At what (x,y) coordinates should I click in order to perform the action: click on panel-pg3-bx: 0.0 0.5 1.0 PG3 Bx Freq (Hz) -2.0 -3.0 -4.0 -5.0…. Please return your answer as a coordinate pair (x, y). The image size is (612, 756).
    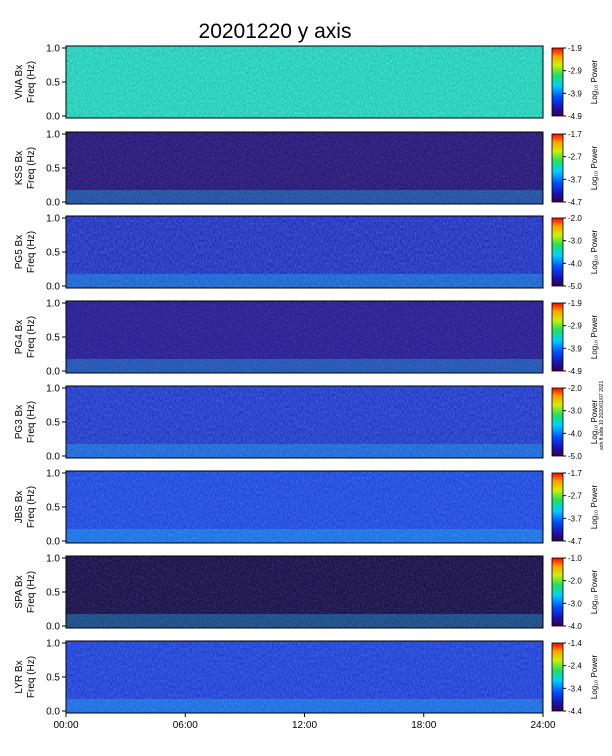
    Looking at the image, I should click on (306, 423).